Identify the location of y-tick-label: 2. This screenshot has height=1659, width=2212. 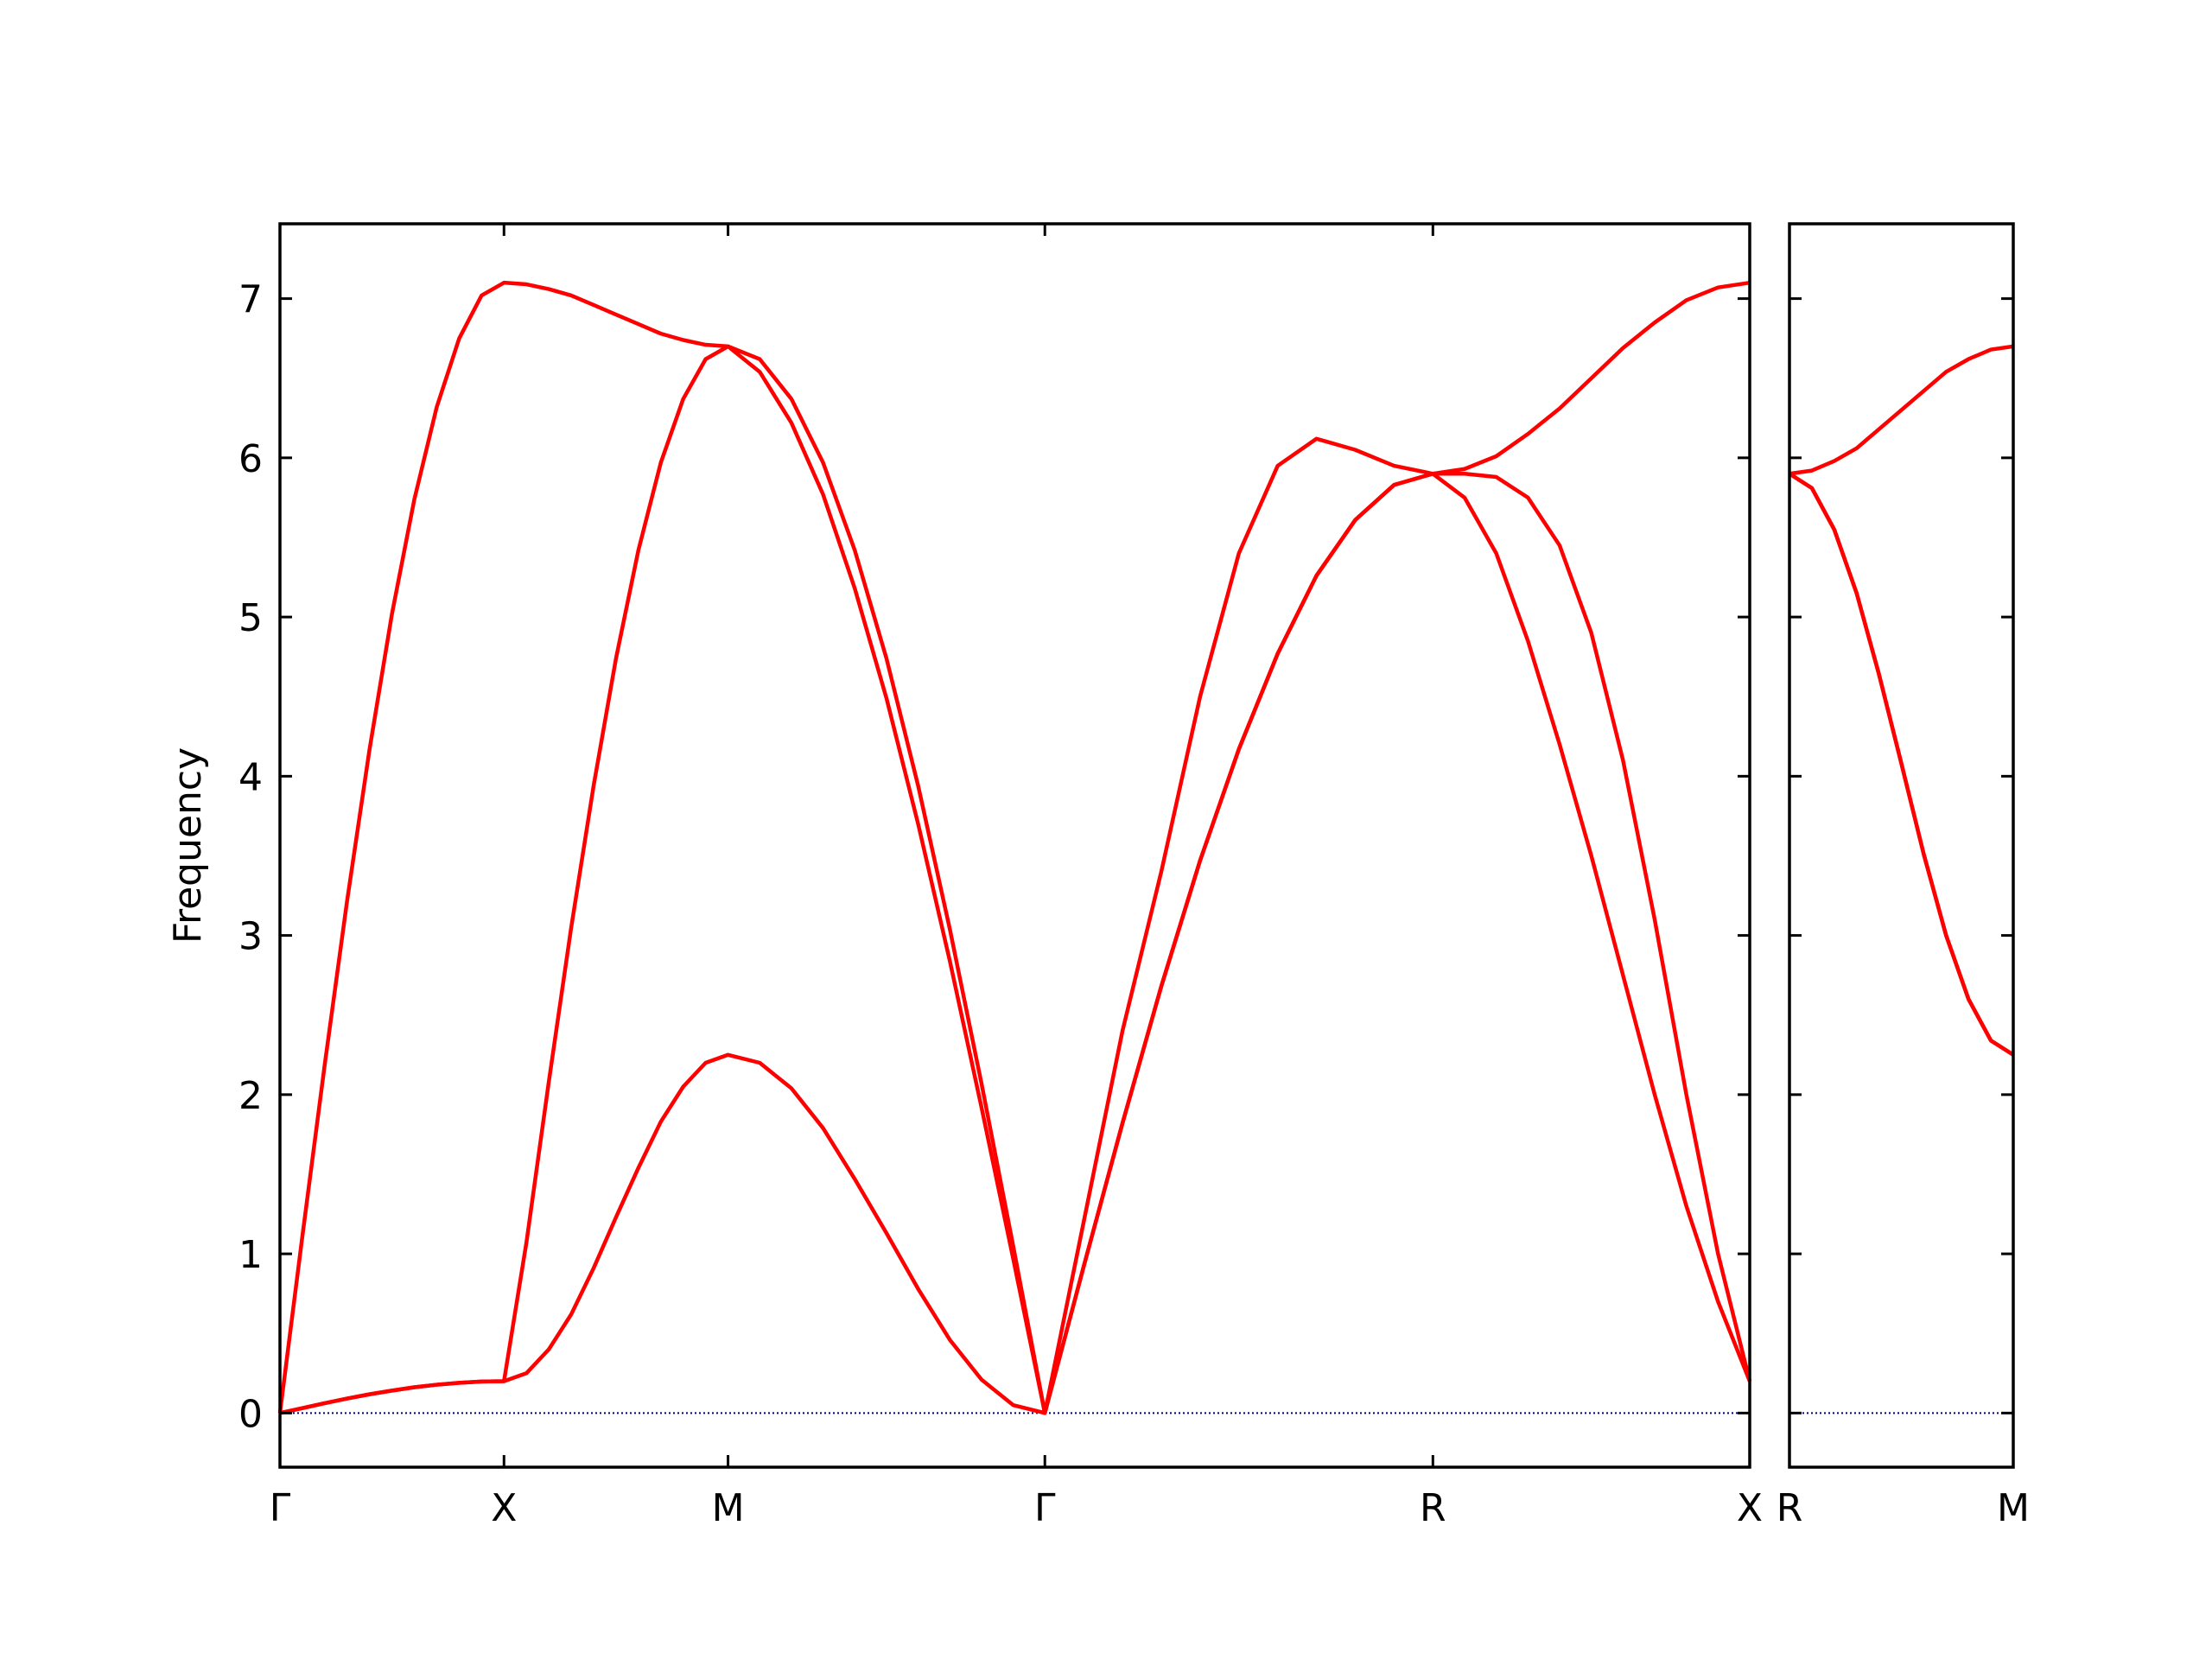
(250, 1096).